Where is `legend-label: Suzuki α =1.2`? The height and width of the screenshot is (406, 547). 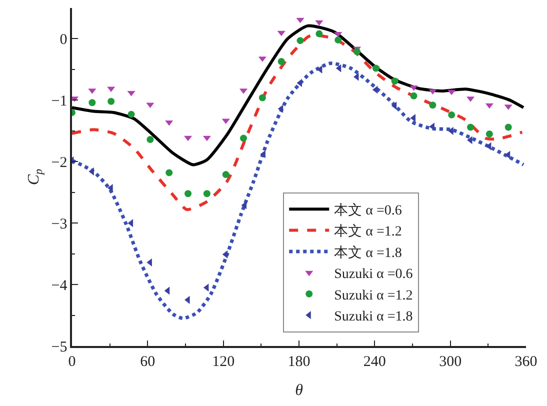 legend-label: Suzuki α =1.2 is located at coordinates (373, 296).